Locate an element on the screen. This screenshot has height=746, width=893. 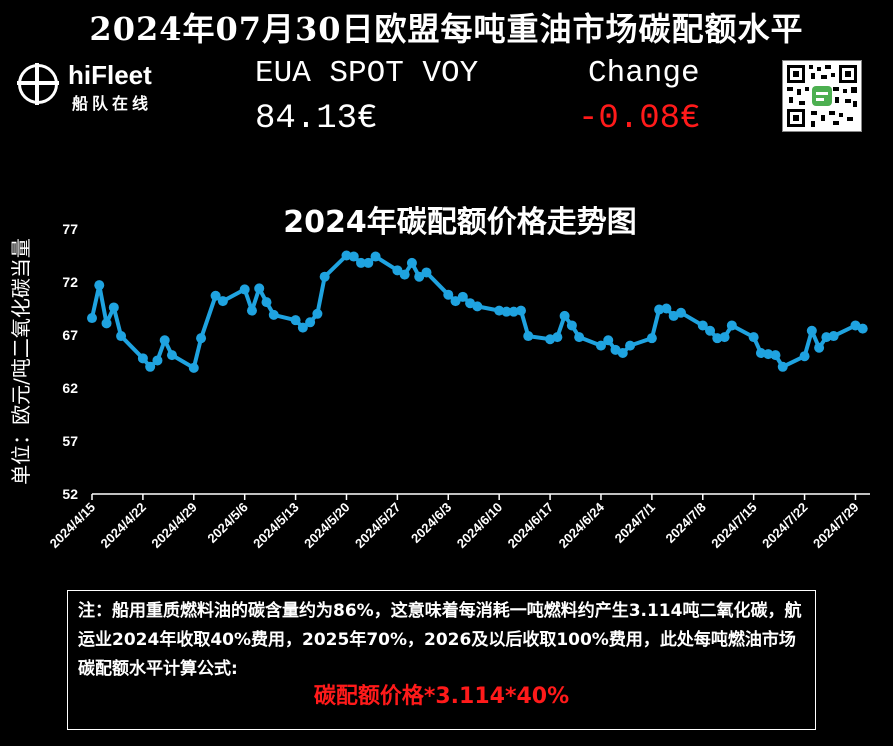
y-tick-label: 67 is located at coordinates (70, 335).